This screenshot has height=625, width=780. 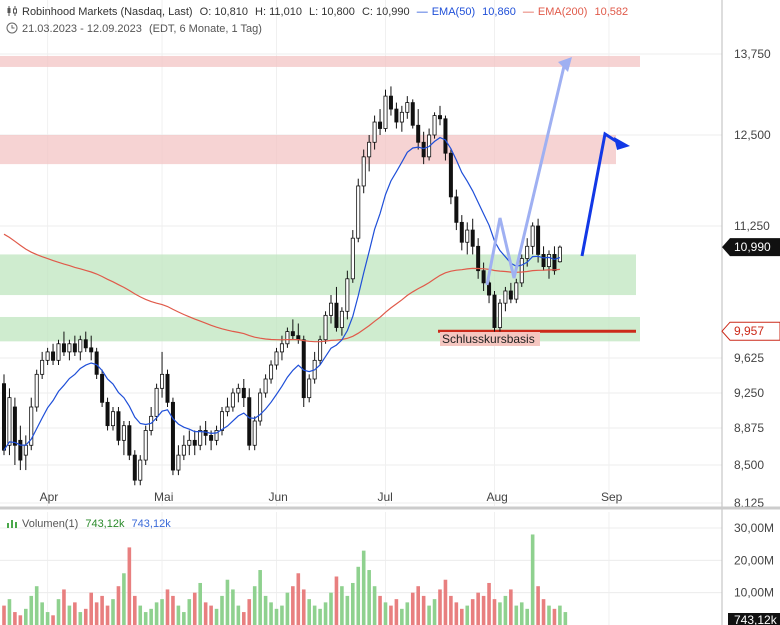 What do you see at coordinates (223, 12) in the screenshot?
I see `open-value: O: 10,810` at bounding box center [223, 12].